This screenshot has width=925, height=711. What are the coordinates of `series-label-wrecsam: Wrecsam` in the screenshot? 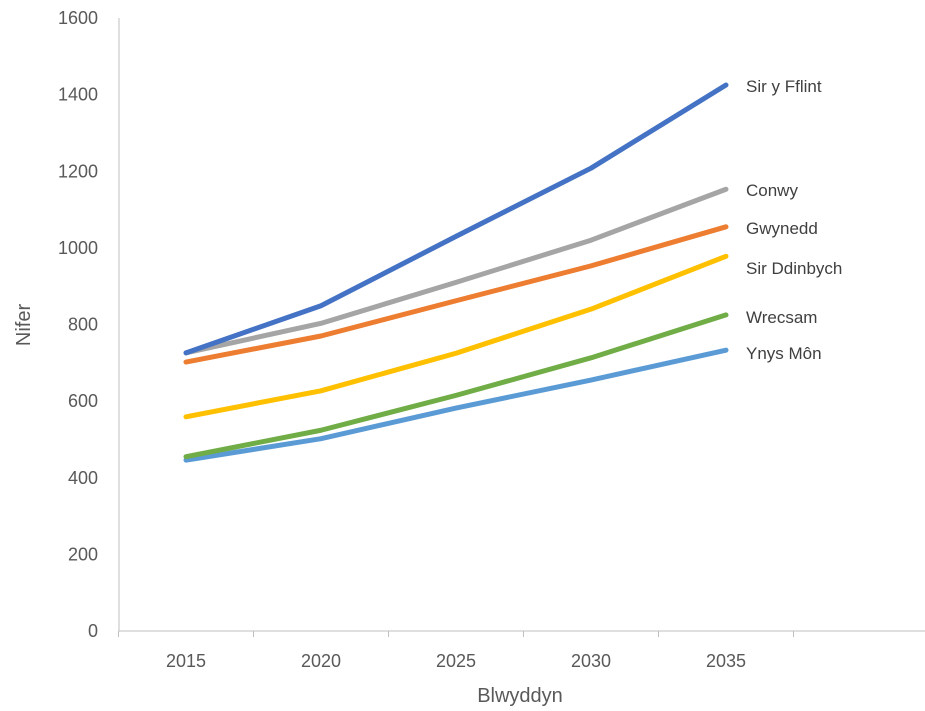 It's located at (781, 317).